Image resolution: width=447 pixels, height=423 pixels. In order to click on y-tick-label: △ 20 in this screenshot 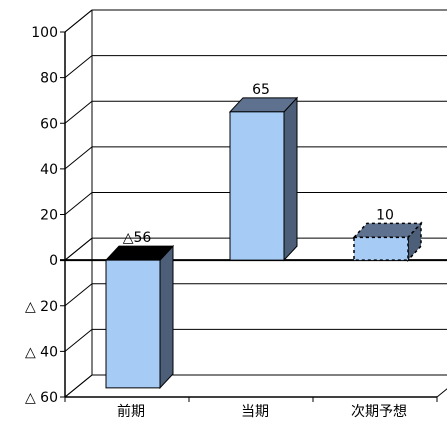, I will do `click(41, 307)`.